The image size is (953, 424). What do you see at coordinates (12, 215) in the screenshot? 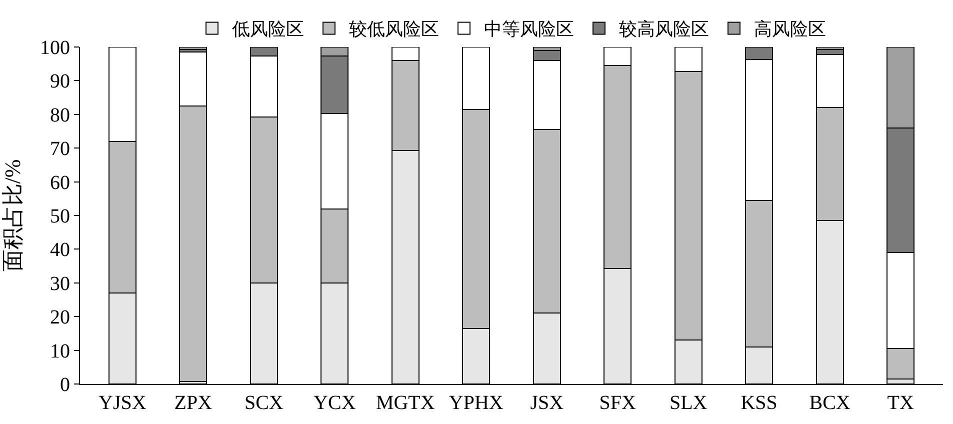
I see `y-axis-title: 面积占比/%` at bounding box center [12, 215].